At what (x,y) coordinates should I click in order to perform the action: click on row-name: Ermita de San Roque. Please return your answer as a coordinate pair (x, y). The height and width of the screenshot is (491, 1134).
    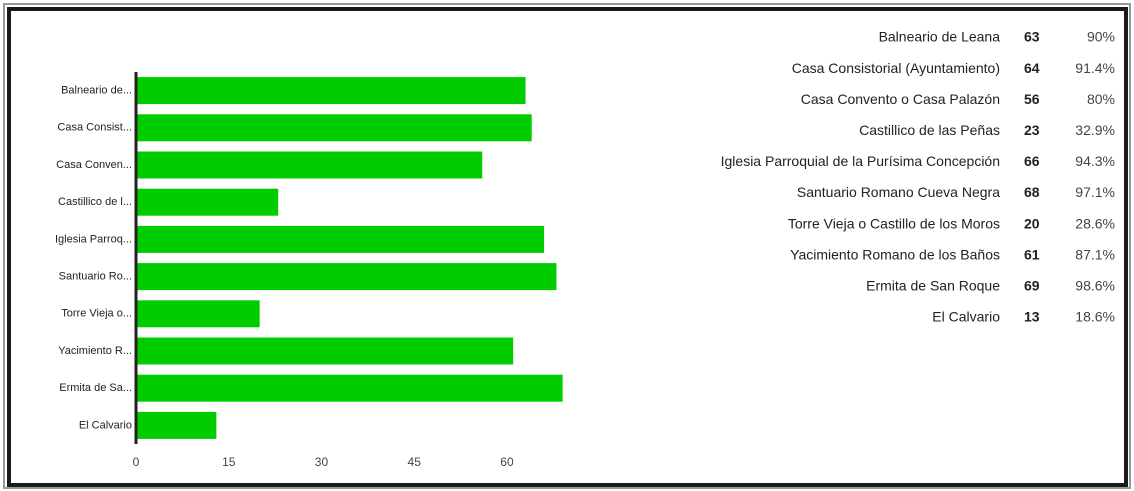
    Looking at the image, I should click on (933, 286).